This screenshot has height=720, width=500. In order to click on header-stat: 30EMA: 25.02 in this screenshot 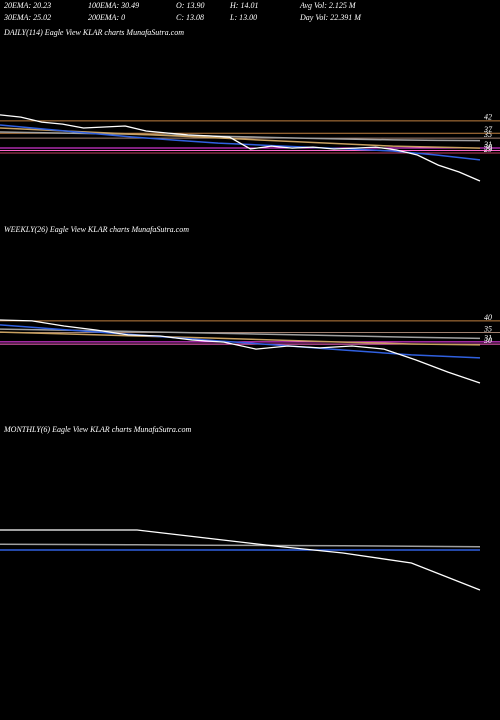, I will do `click(27, 17)`.